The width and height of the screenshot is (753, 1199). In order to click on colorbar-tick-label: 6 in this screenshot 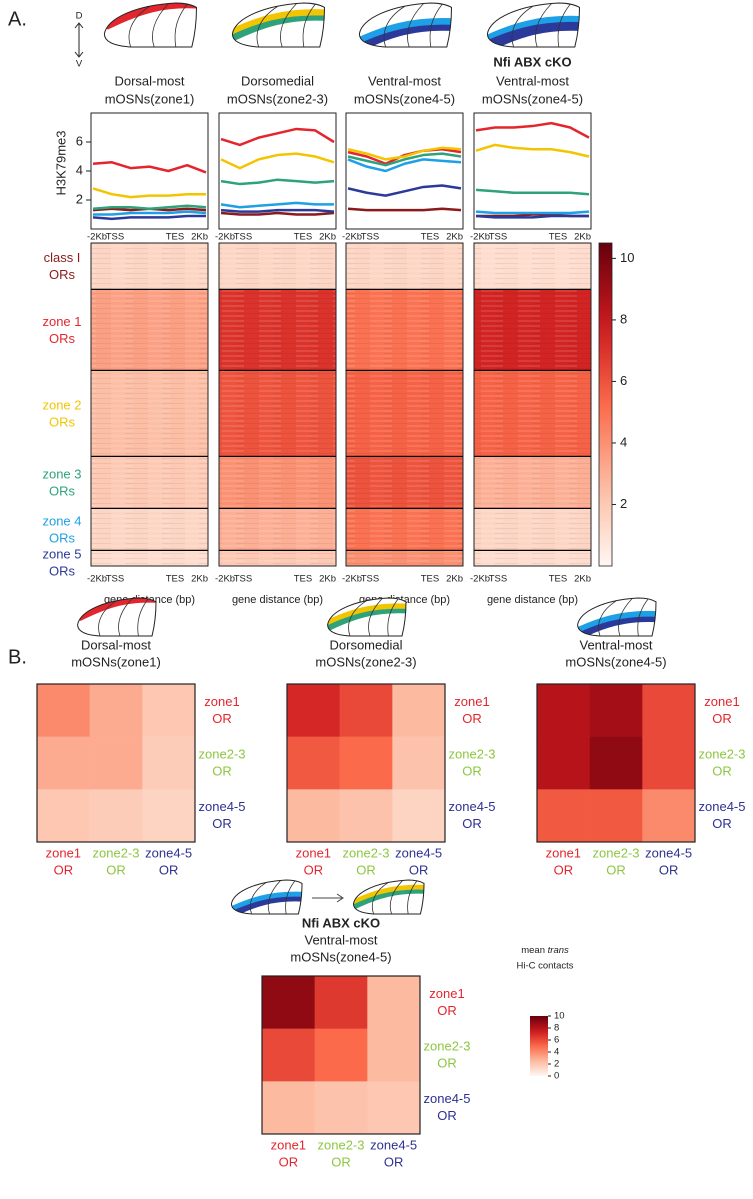, I will do `click(556, 1040)`.